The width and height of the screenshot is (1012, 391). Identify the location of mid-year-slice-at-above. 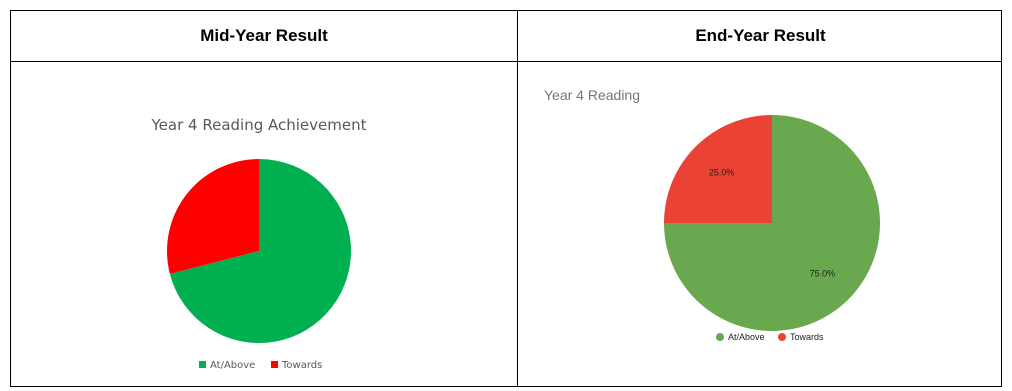
(260, 251).